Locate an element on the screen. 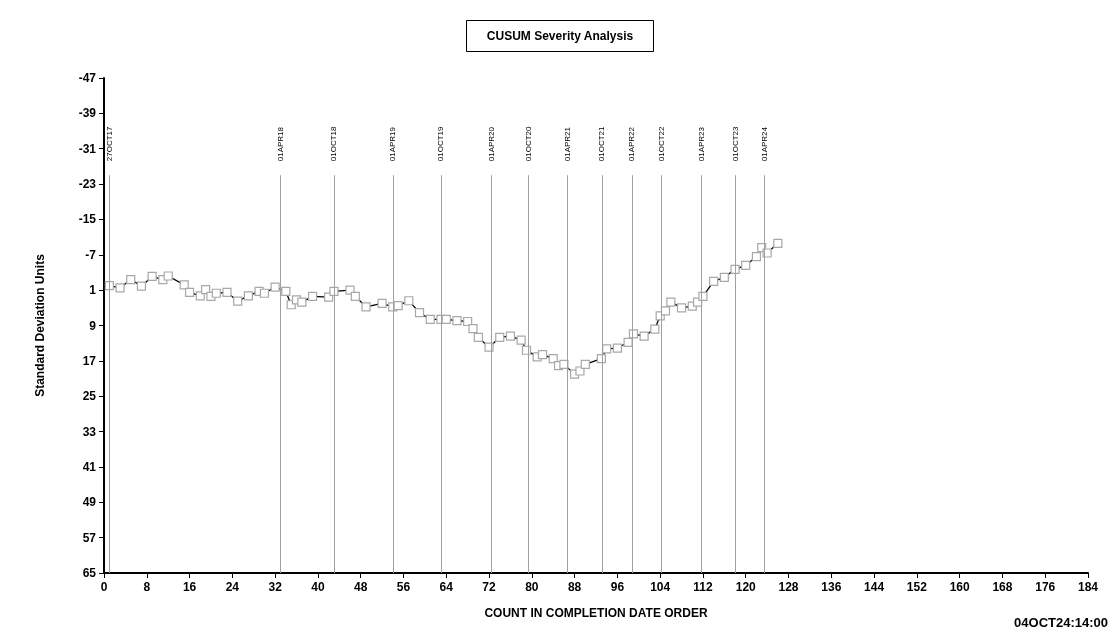 Image resolution: width=1120 pixels, height=643 pixels. ref-line-label: 01APR18 is located at coordinates (280, 144).